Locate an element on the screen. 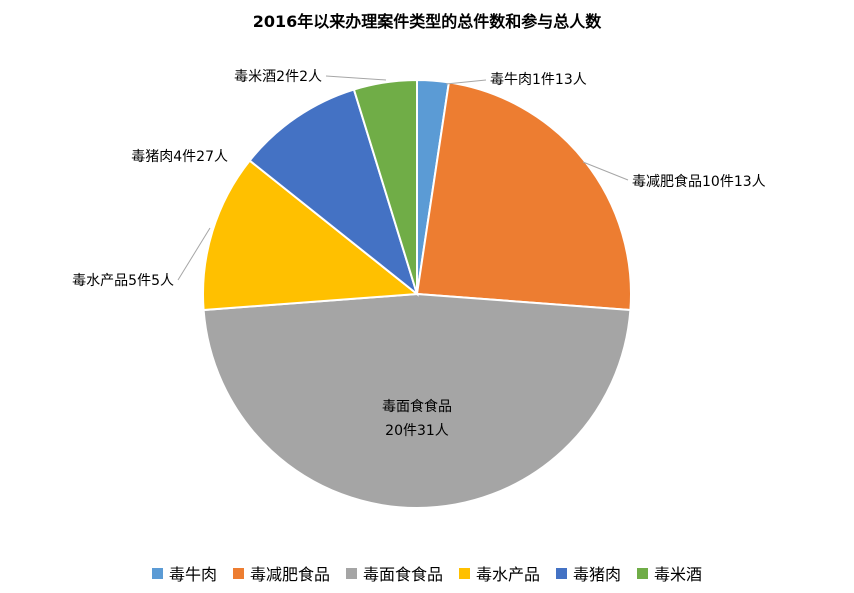 The width and height of the screenshot is (854, 593). data-label-4: 毒水产品5件5人 is located at coordinates (123, 281).